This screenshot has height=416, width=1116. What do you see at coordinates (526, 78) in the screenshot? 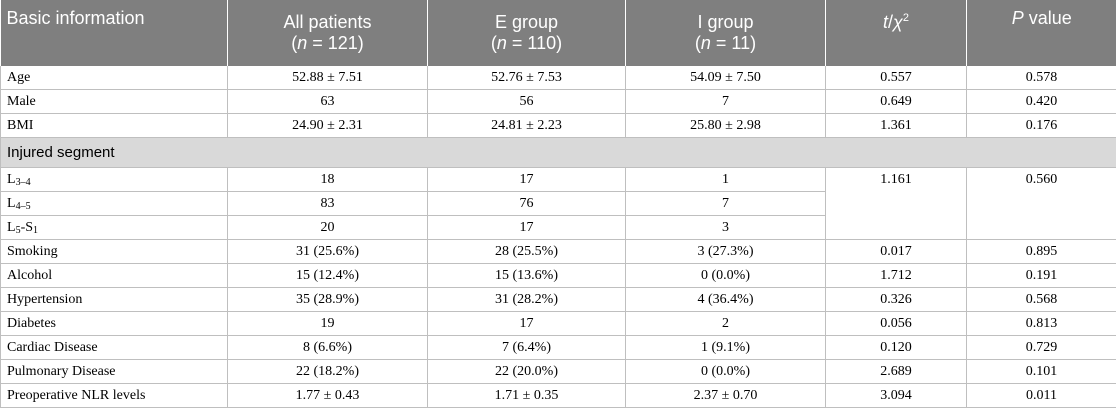
I see `cell-e: 52.76 ± 7.53` at bounding box center [526, 78].